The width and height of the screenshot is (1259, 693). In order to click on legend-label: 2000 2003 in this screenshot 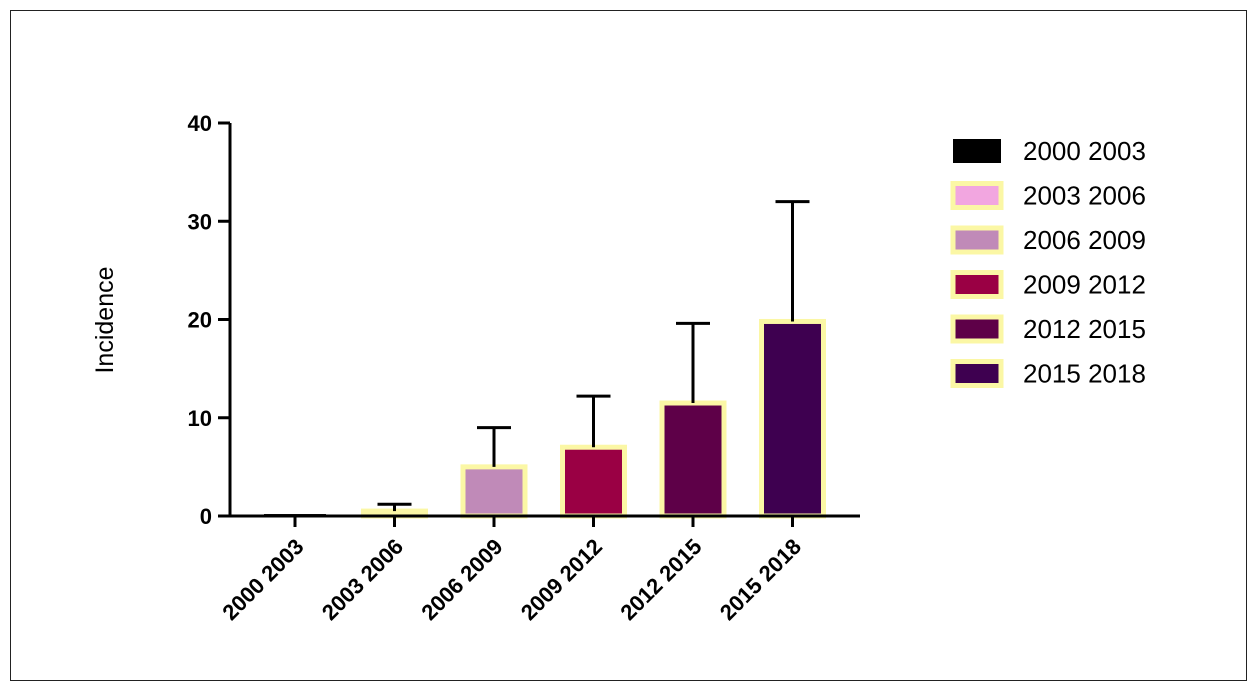, I will do `click(1084, 151)`.